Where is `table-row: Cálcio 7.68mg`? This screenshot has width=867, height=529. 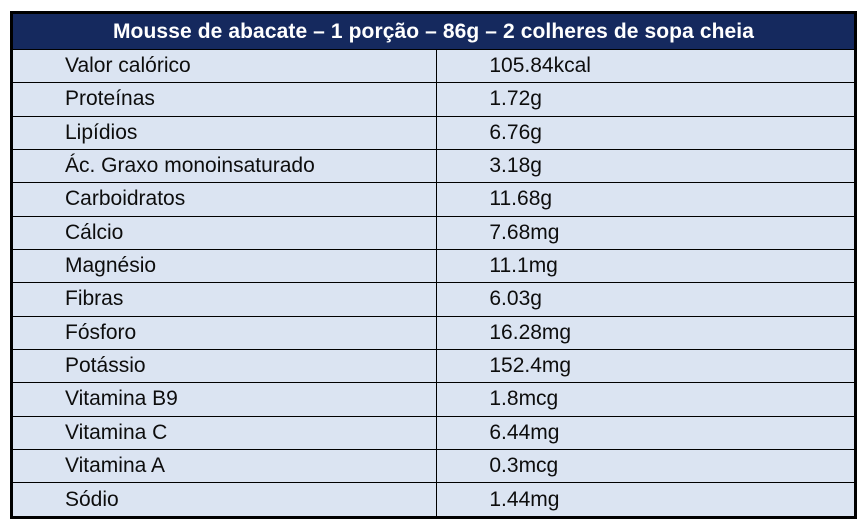
table-row: Cálcio 7.68mg is located at coordinates (433, 232).